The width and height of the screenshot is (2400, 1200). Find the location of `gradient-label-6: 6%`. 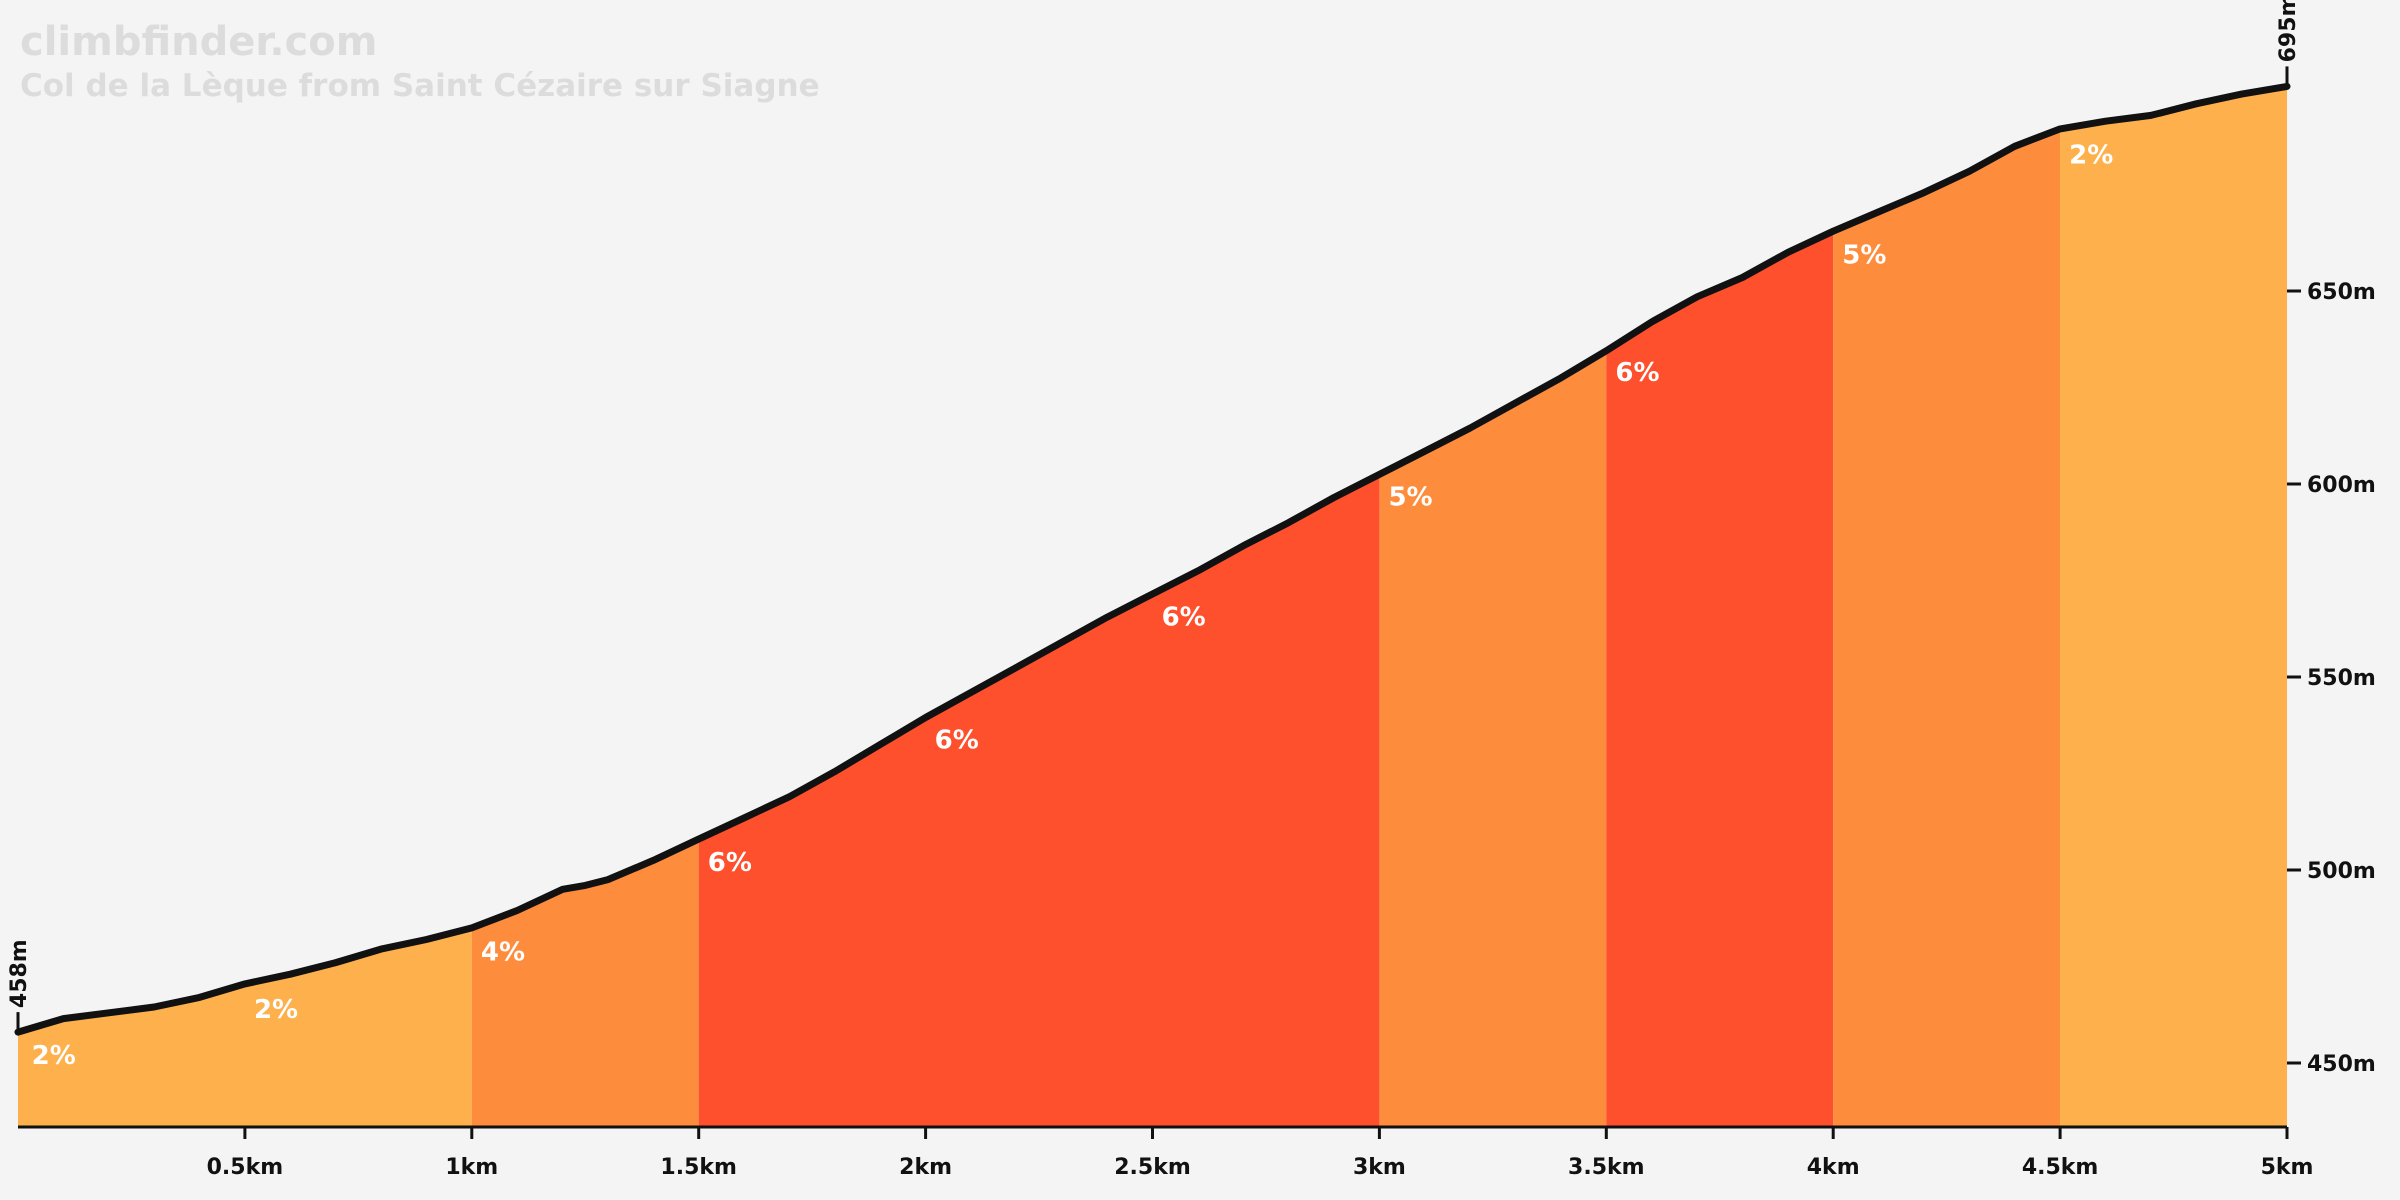

gradient-label-6: 6% is located at coordinates (1184, 617).